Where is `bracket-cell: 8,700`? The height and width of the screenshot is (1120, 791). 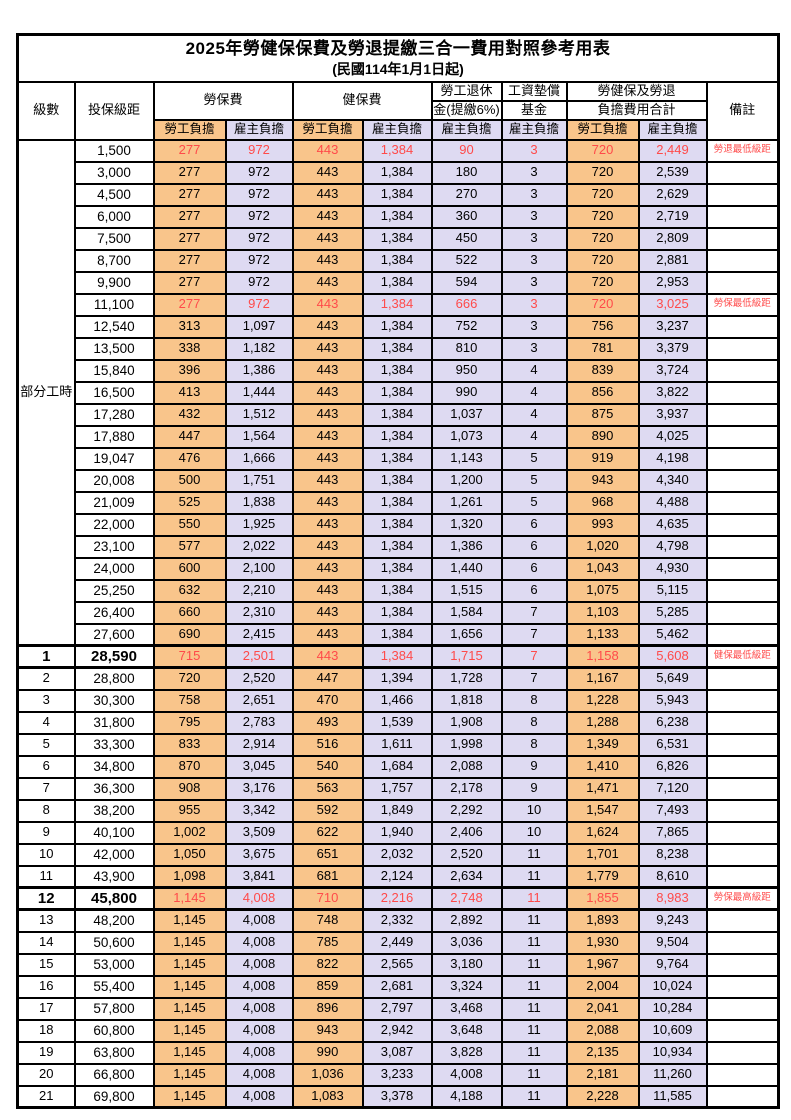
bracket-cell: 8,700 is located at coordinates (114, 260).